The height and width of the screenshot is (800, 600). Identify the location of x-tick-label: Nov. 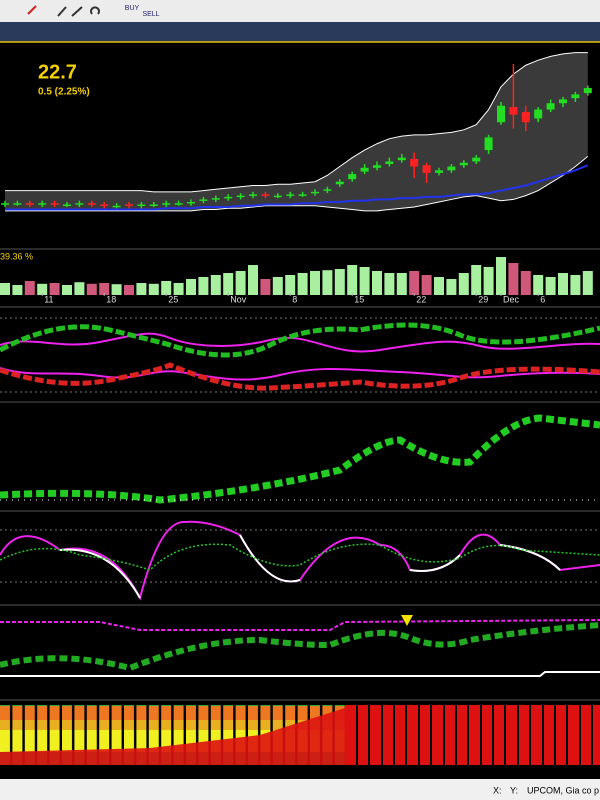
(238, 299).